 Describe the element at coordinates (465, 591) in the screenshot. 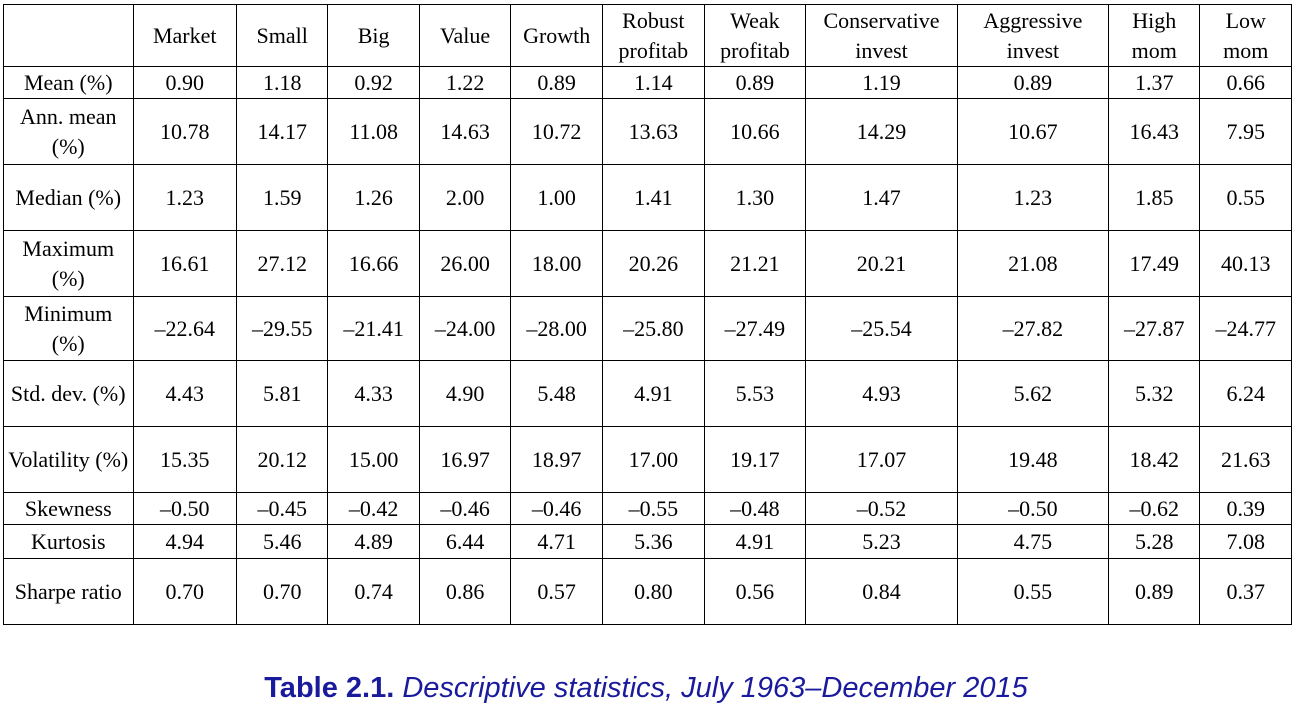

I see `table-cell: 0.86` at that location.